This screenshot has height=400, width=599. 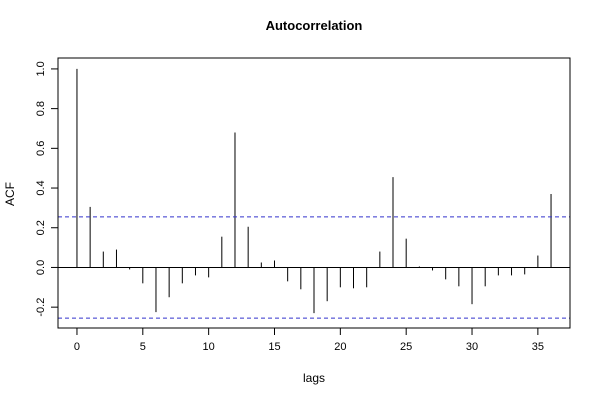 I want to click on y-axis: -0.2 0.0 0.2 0.4 0.6 0.8 1.0, so click(x=47, y=189).